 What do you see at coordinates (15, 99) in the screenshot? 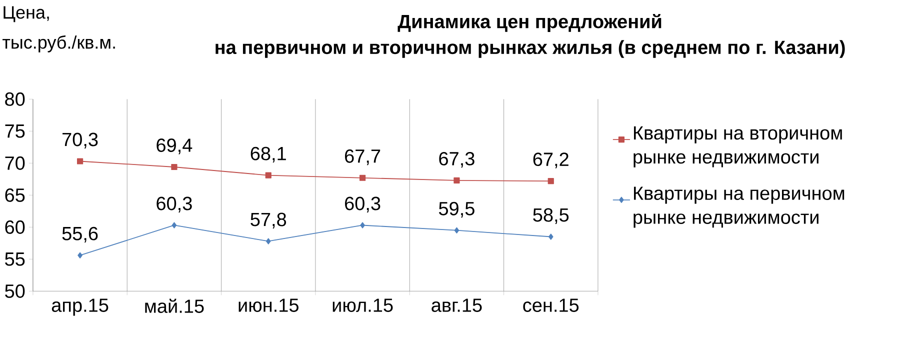
I see `y-tick-label: 80` at bounding box center [15, 99].